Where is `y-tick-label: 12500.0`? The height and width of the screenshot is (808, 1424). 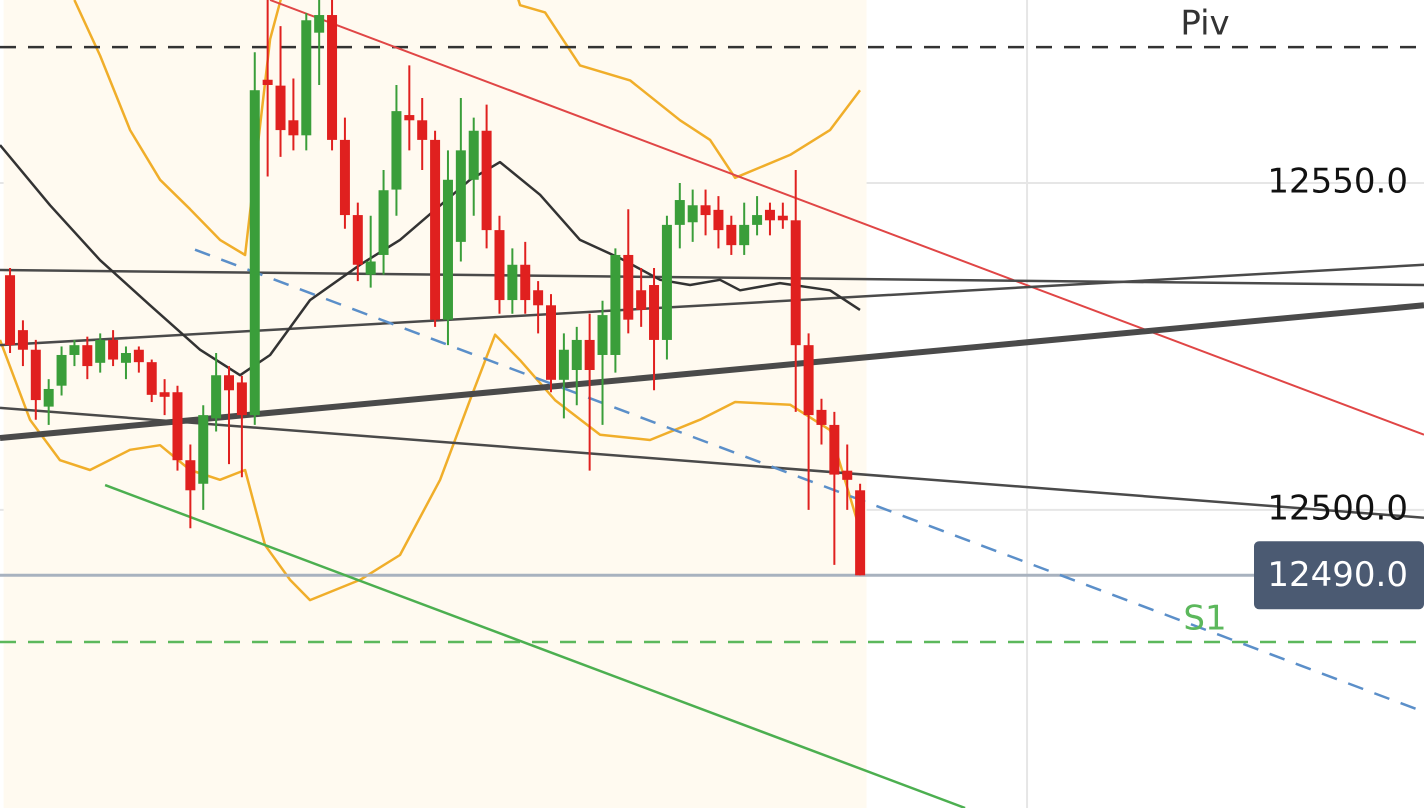 y-tick-label: 12500.0 is located at coordinates (1337, 508).